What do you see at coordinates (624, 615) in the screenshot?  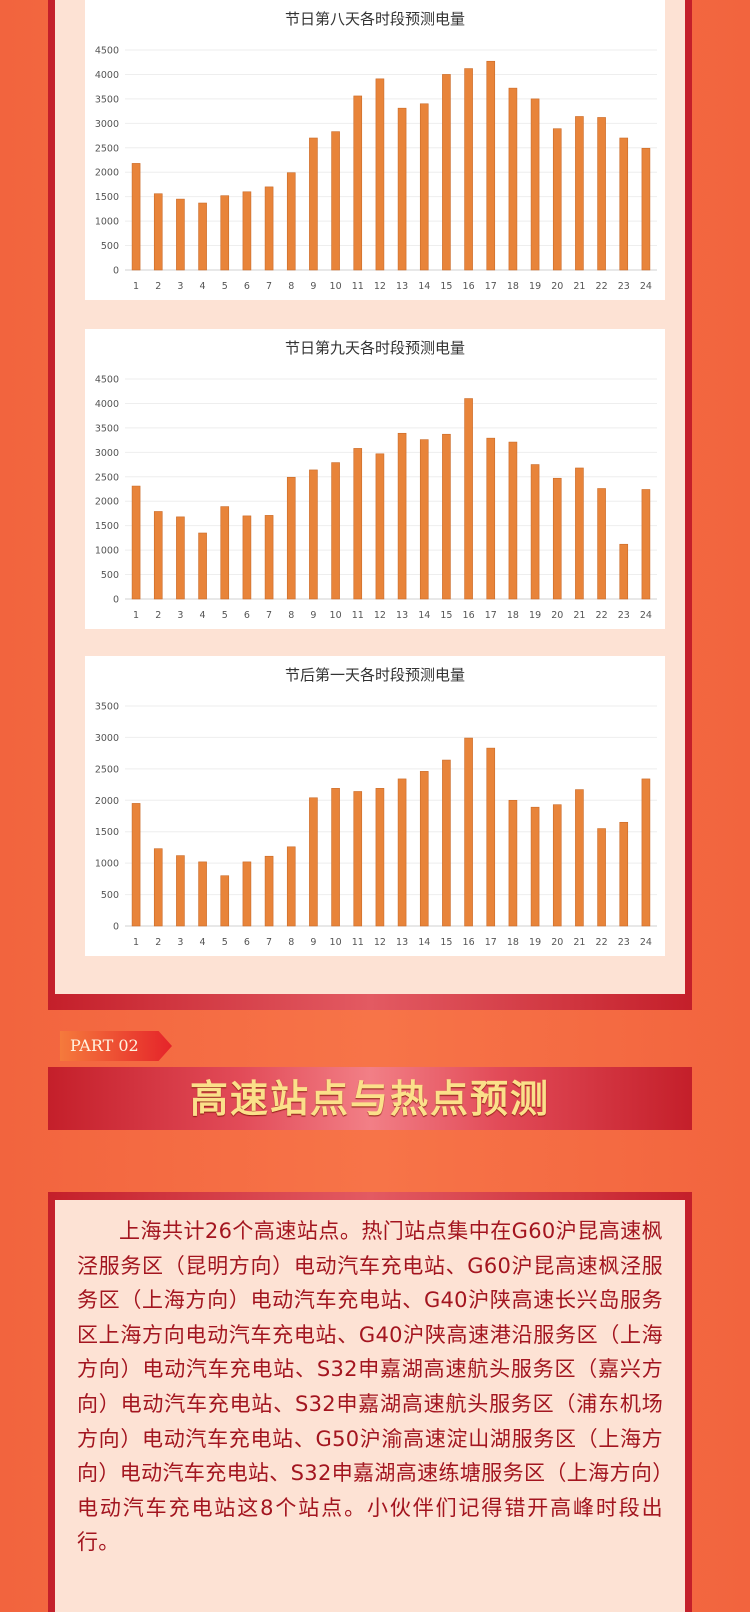 I see `x-tick-label: 23` at bounding box center [624, 615].